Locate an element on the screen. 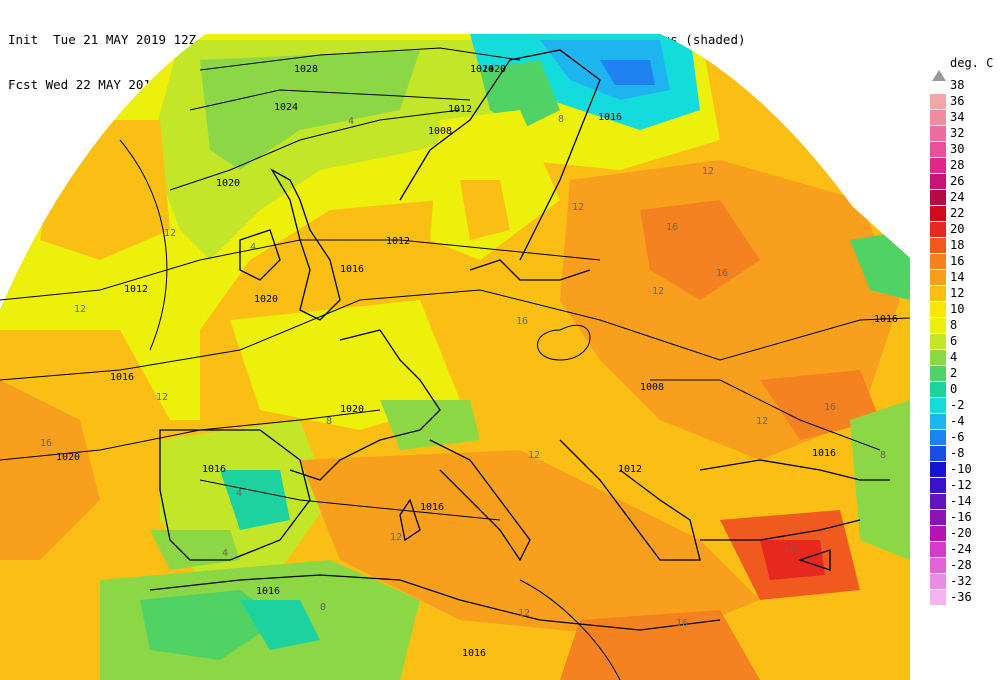 The height and width of the screenshot is (680, 1000). legend-row: 4 is located at coordinates (965, 358).